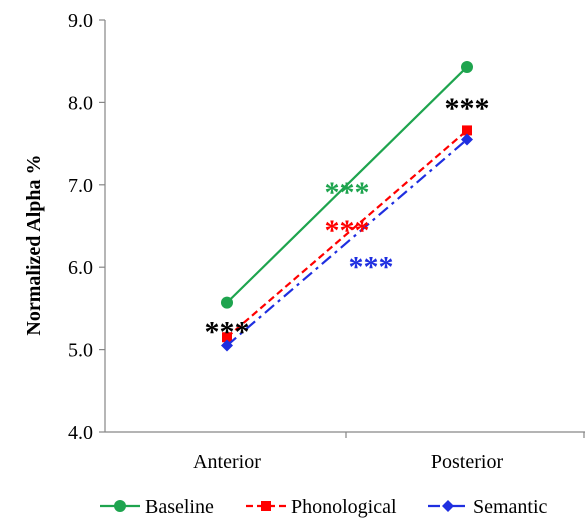 The image size is (585, 521). Describe the element at coordinates (227, 462) in the screenshot. I see `x-tick-label: Anterior` at that location.